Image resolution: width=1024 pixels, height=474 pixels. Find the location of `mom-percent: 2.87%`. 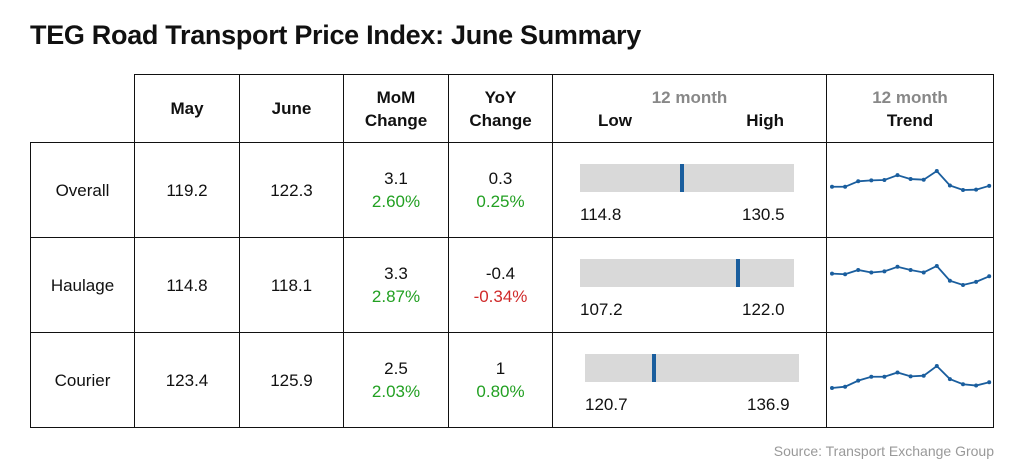

mom-percent: 2.87% is located at coordinates (396, 296).